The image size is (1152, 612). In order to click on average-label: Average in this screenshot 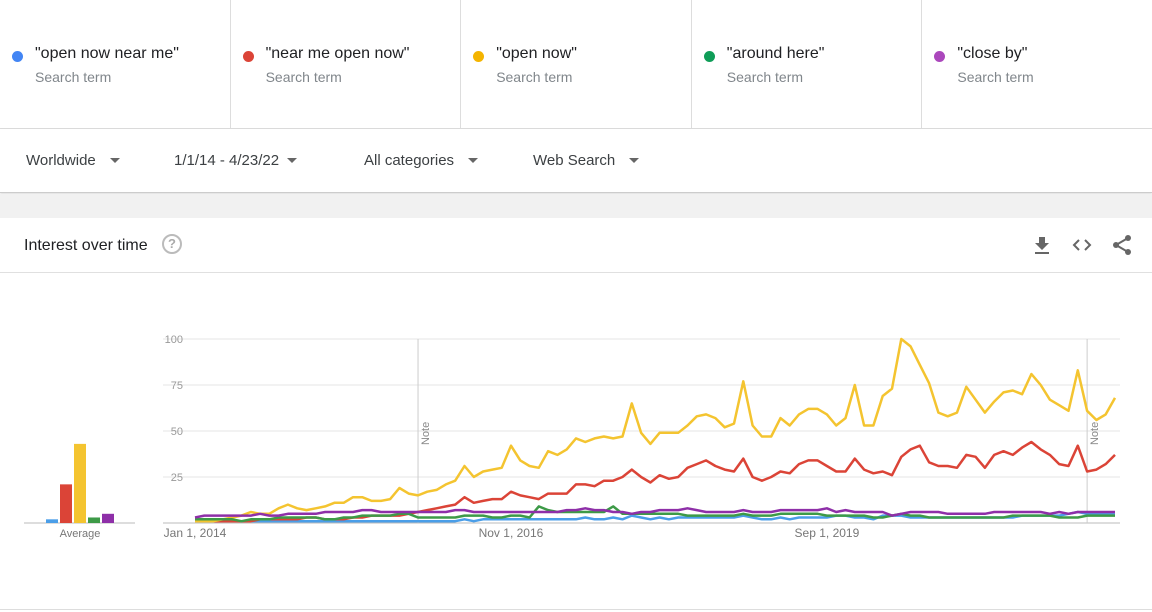, I will do `click(80, 534)`.